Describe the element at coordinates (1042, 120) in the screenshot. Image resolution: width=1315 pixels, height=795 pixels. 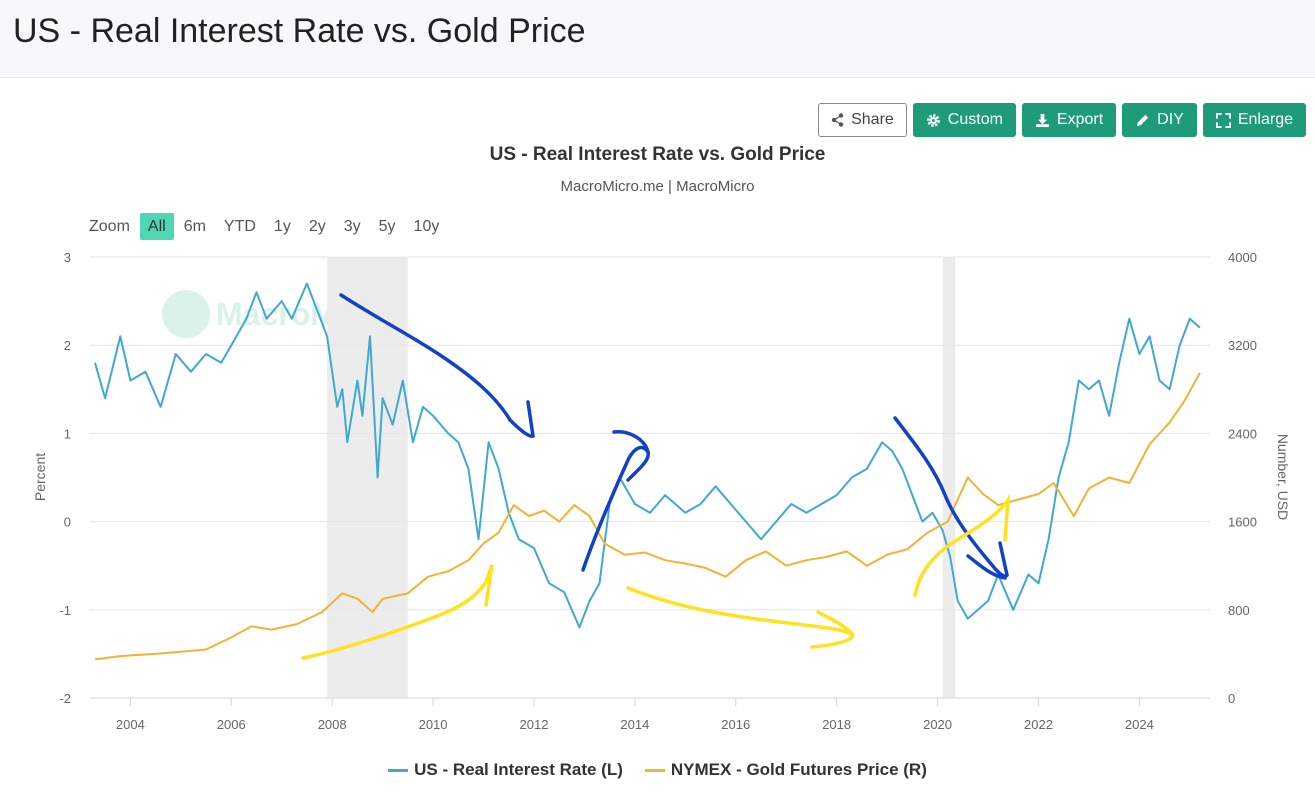
I see `download-icon` at that location.